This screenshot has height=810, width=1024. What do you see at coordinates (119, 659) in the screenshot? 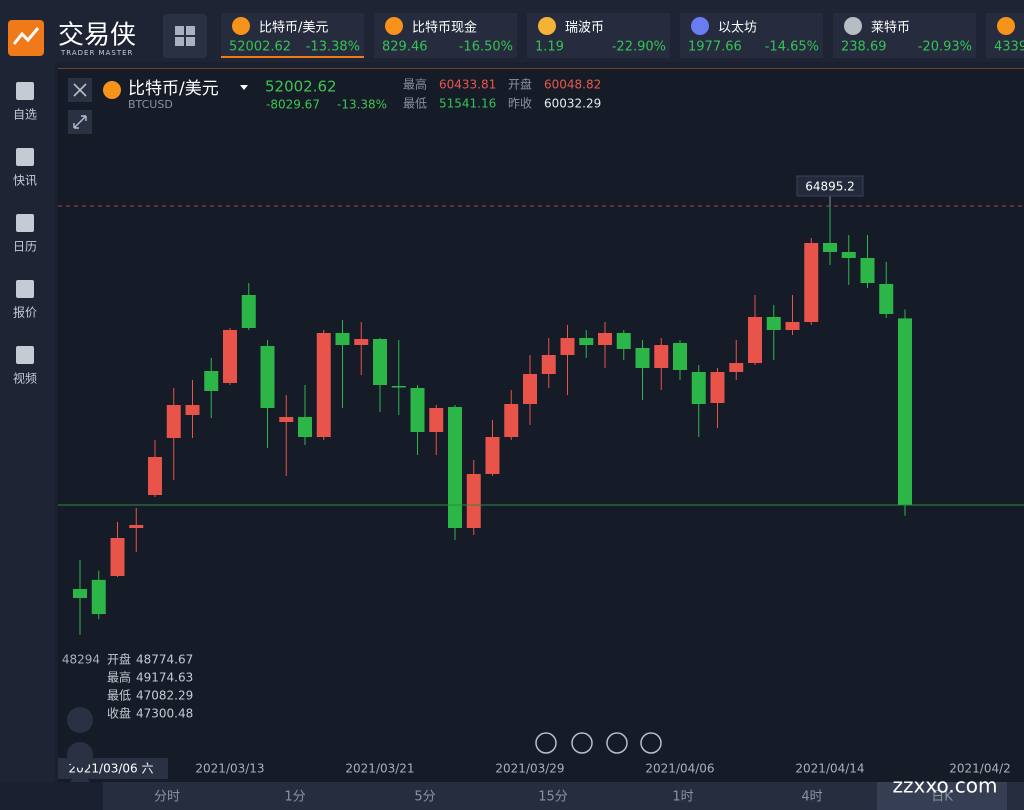
I see `info-label: 开盘` at bounding box center [119, 659].